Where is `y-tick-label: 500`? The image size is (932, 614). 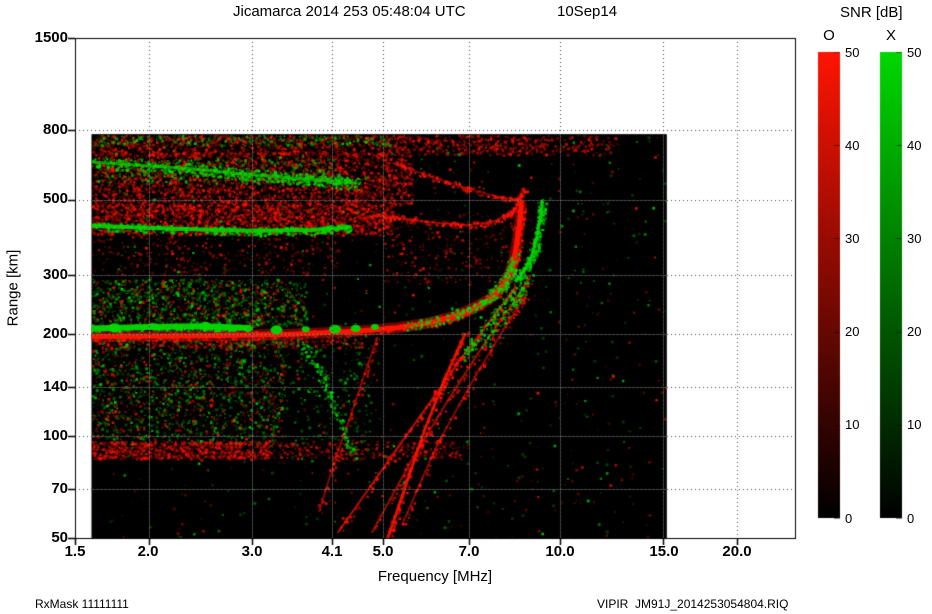
y-tick-label: 500 is located at coordinates (55, 198).